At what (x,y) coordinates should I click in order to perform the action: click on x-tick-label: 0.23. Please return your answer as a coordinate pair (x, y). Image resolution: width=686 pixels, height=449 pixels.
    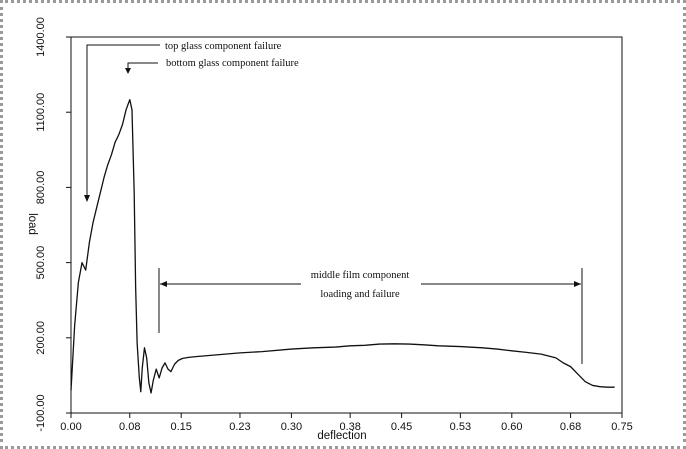
    Looking at the image, I should click on (239, 427).